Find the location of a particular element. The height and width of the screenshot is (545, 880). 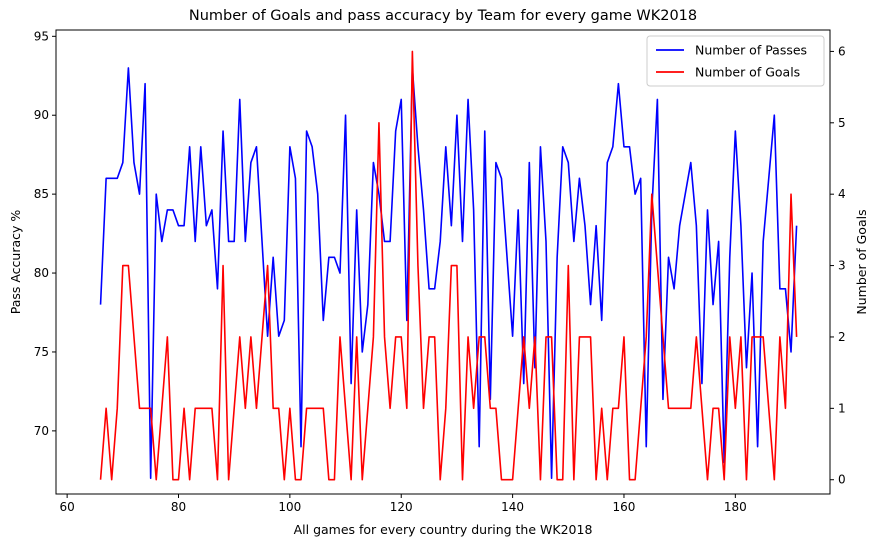

y-tick-label: 90 is located at coordinates (41, 115).